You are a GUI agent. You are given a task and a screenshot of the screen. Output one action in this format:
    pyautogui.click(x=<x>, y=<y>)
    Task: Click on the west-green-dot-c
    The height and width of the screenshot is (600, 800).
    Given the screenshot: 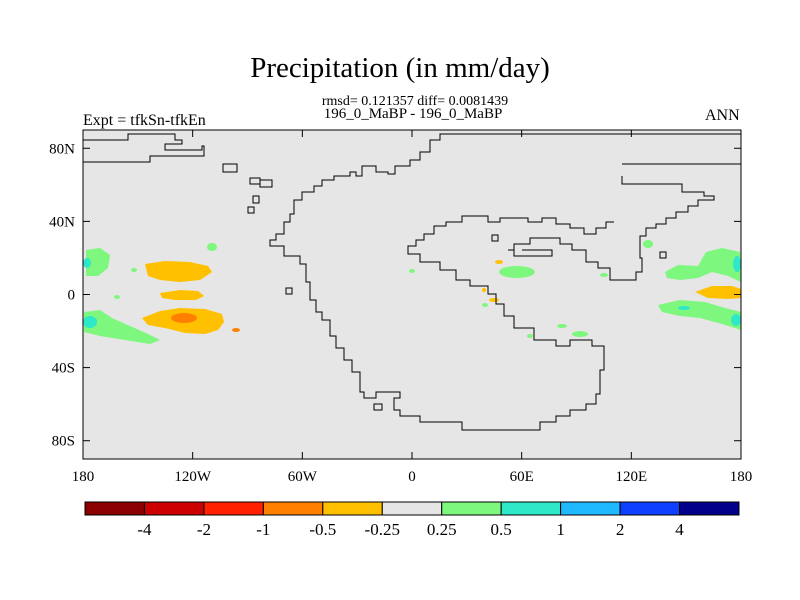 What is the action you would take?
    pyautogui.click(x=117, y=297)
    